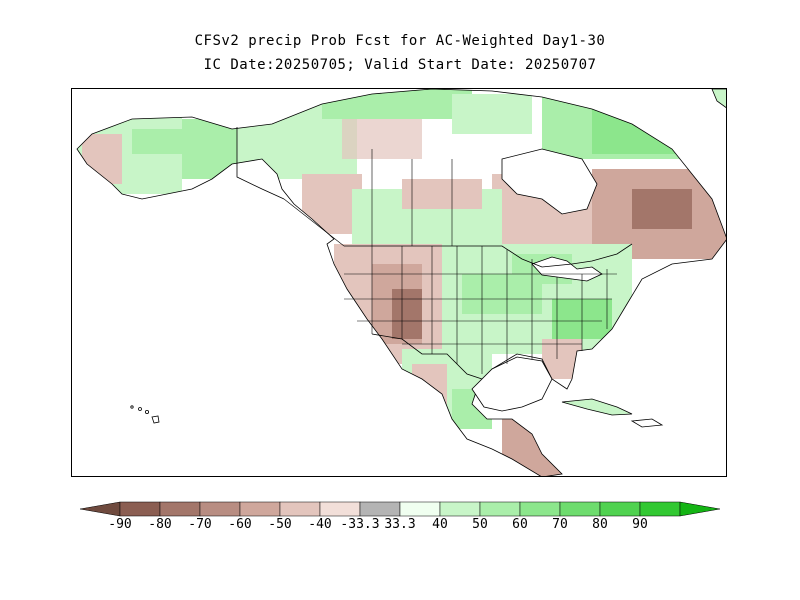 The image size is (800, 600). I want to click on colorbar-tick-label: -50, so click(280, 524).